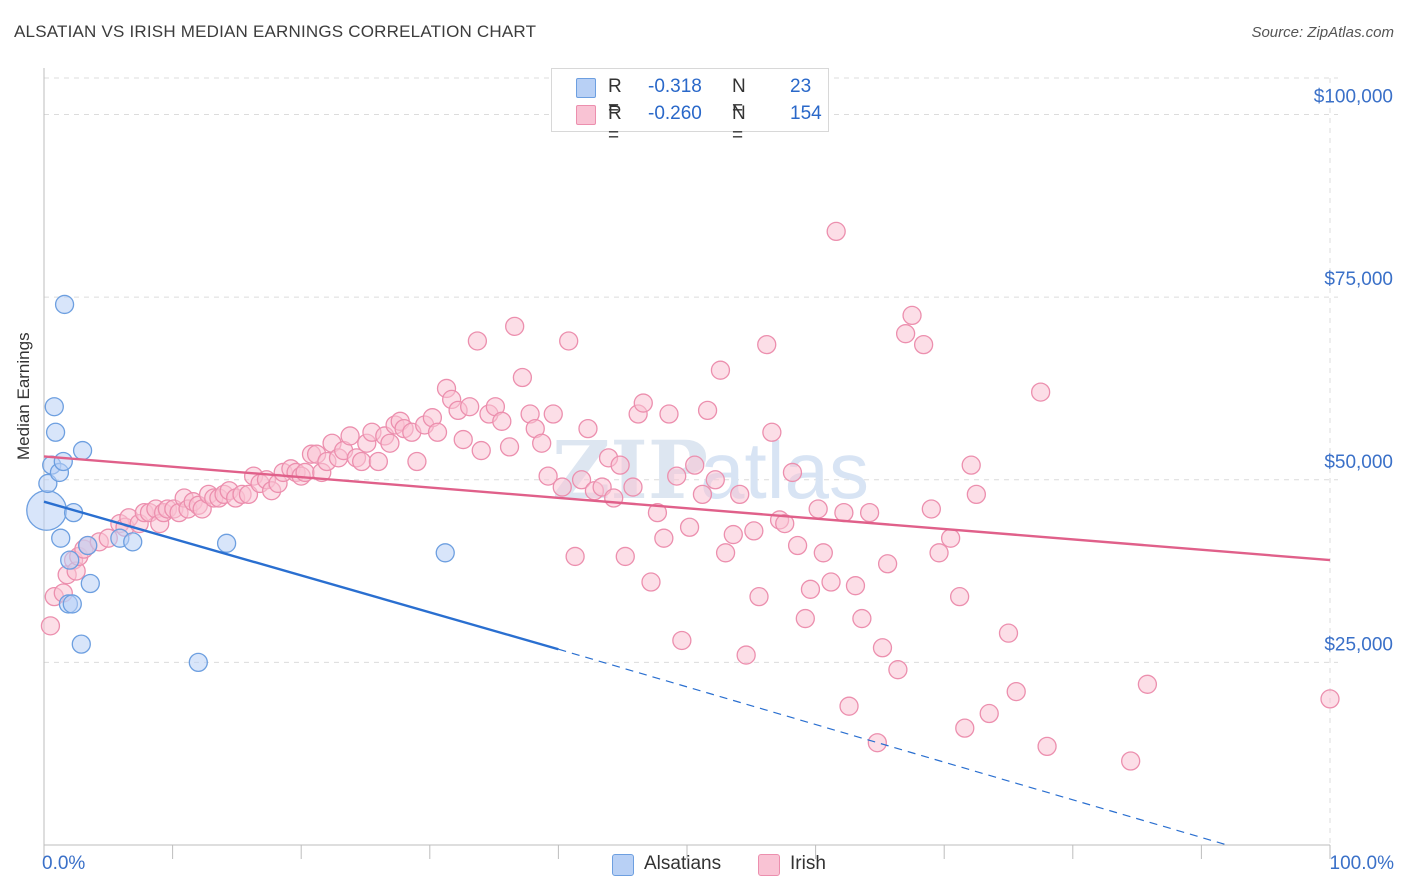 The image size is (1406, 892). What do you see at coordinates (1358, 462) in the screenshot?
I see `y-tick-label: $50,000` at bounding box center [1358, 462].